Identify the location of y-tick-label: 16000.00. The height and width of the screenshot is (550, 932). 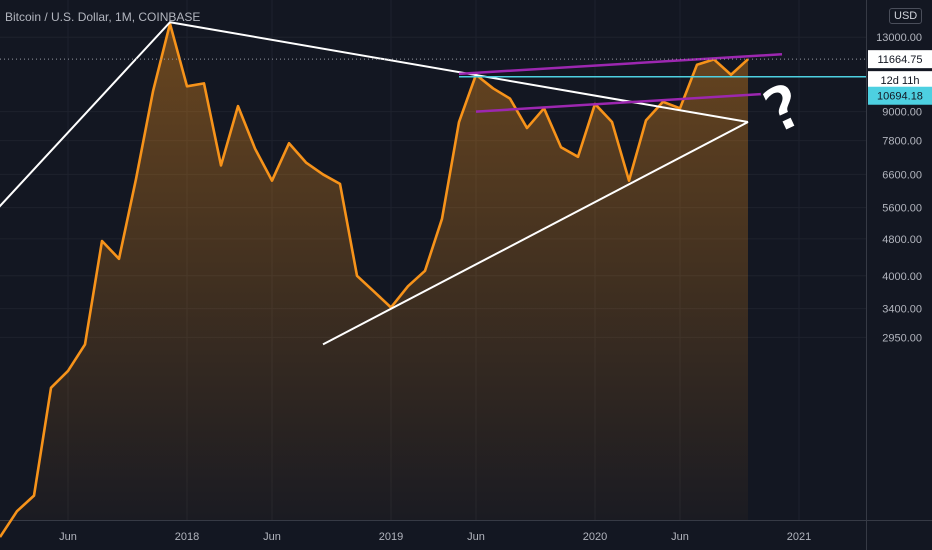
(899, 1).